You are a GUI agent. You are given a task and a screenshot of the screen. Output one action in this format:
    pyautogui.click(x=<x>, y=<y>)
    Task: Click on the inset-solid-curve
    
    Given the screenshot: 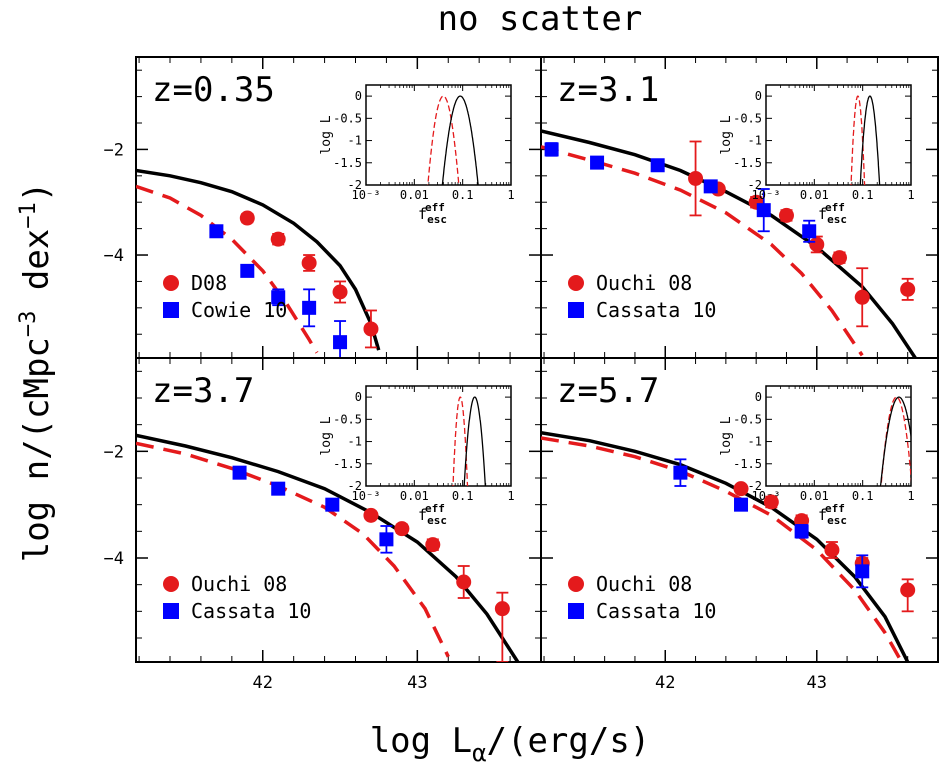 What is the action you would take?
    pyautogui.click(x=460, y=140)
    